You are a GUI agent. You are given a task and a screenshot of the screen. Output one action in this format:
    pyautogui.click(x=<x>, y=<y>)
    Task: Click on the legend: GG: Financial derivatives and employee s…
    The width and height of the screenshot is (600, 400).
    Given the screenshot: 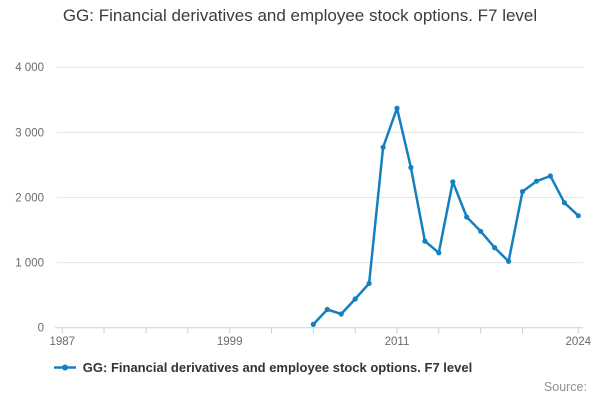 What is the action you would take?
    pyautogui.click(x=300, y=367)
    